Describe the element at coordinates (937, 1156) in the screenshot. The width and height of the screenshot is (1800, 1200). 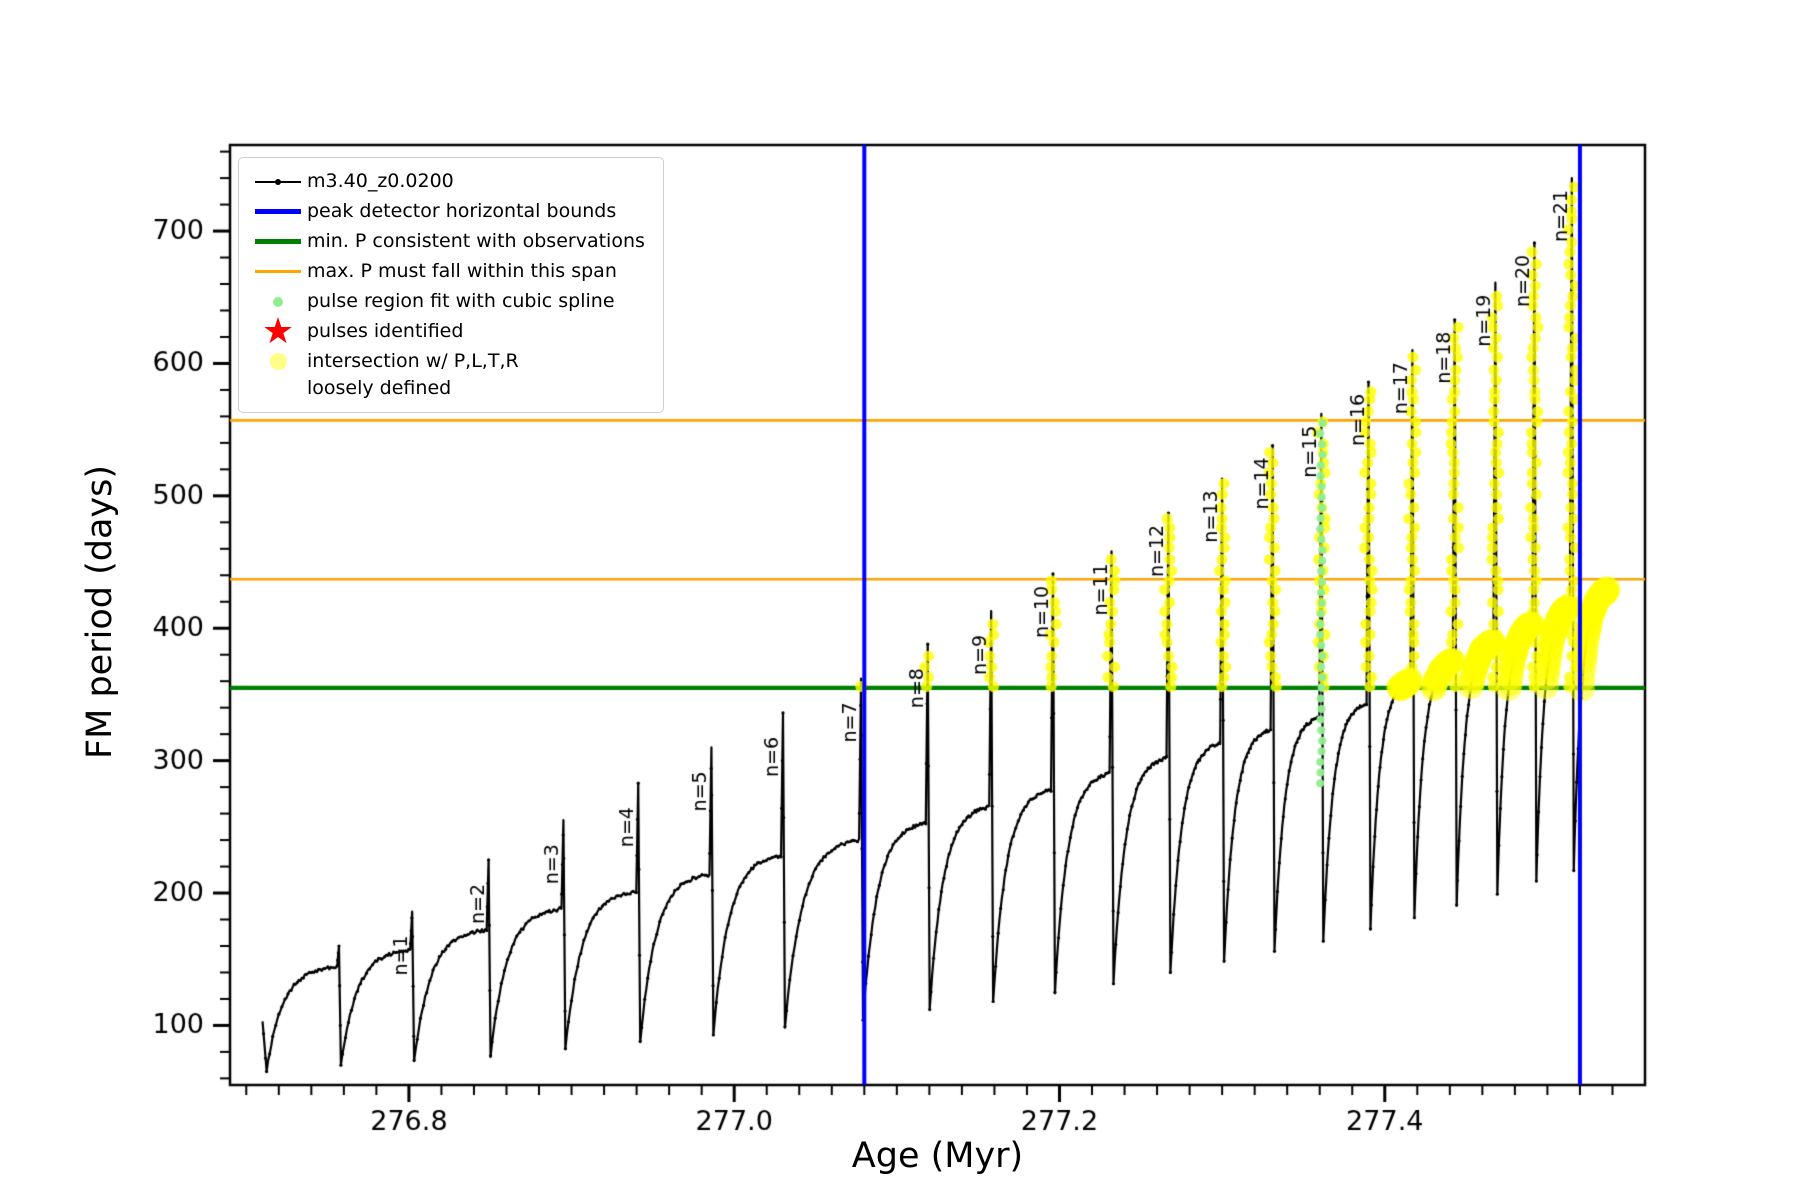
I see `x-axis-label: Age (Myr)` at that location.